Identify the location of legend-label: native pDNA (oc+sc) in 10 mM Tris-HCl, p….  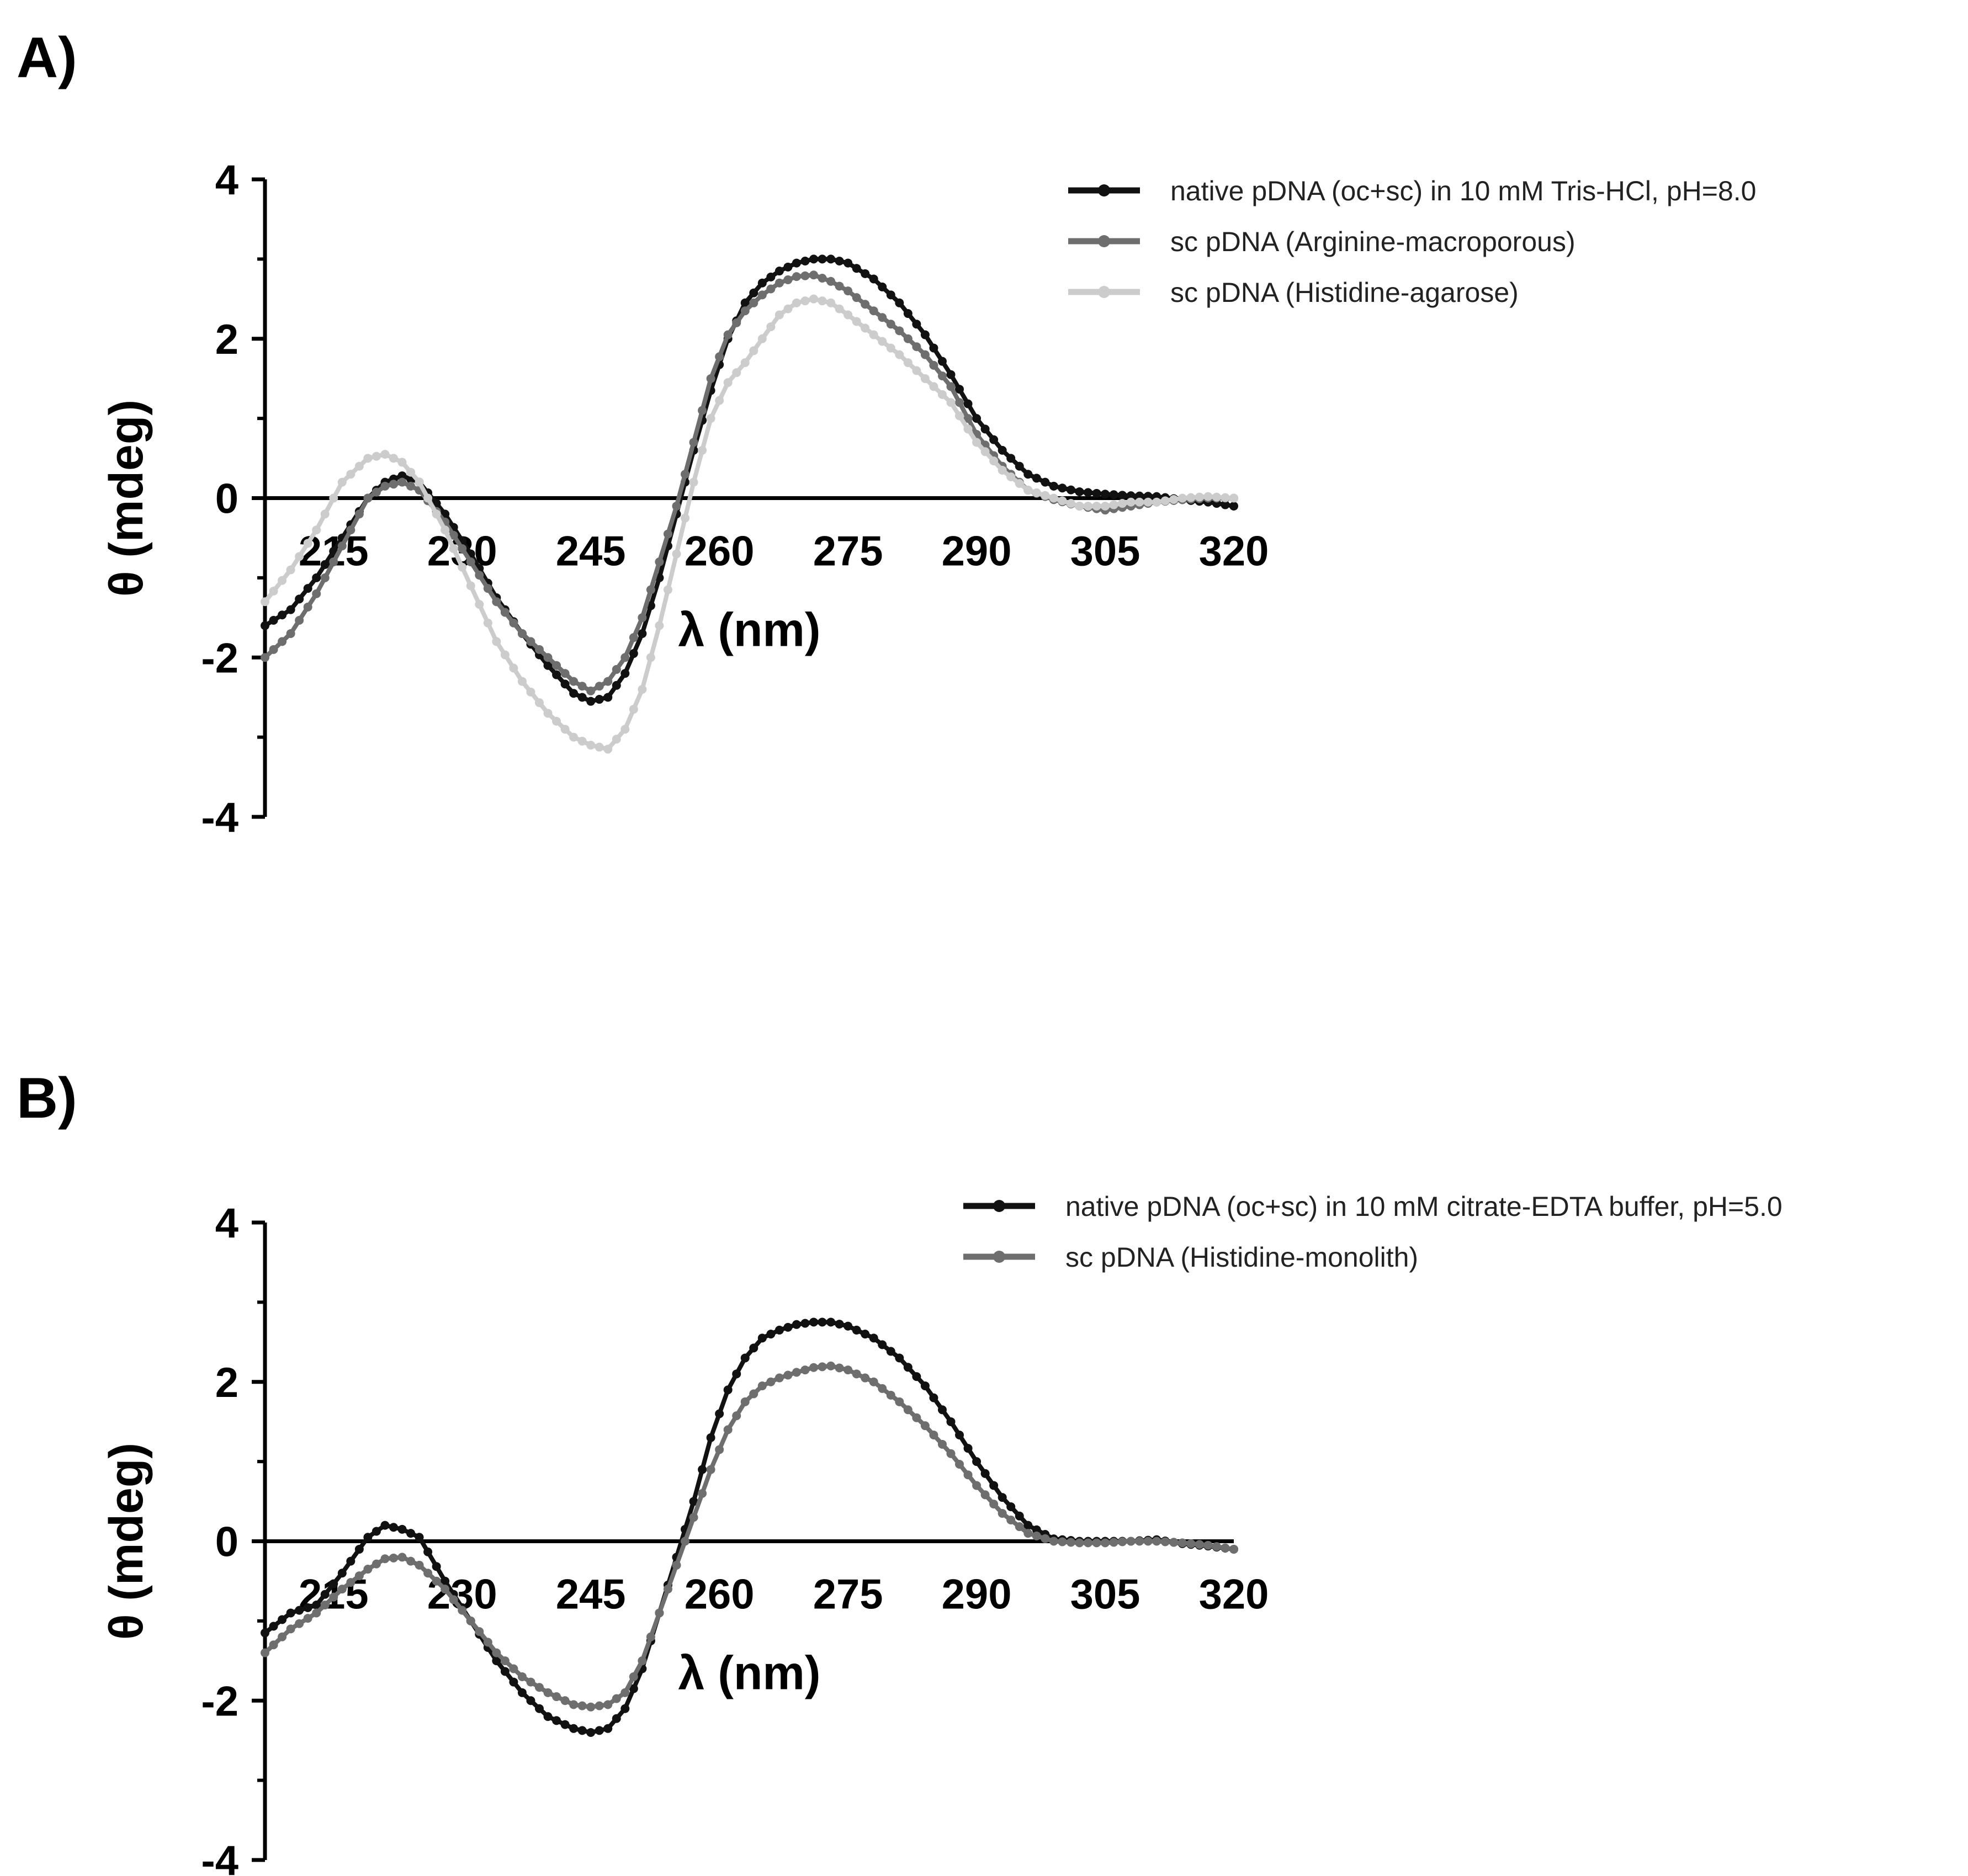
(1463, 191).